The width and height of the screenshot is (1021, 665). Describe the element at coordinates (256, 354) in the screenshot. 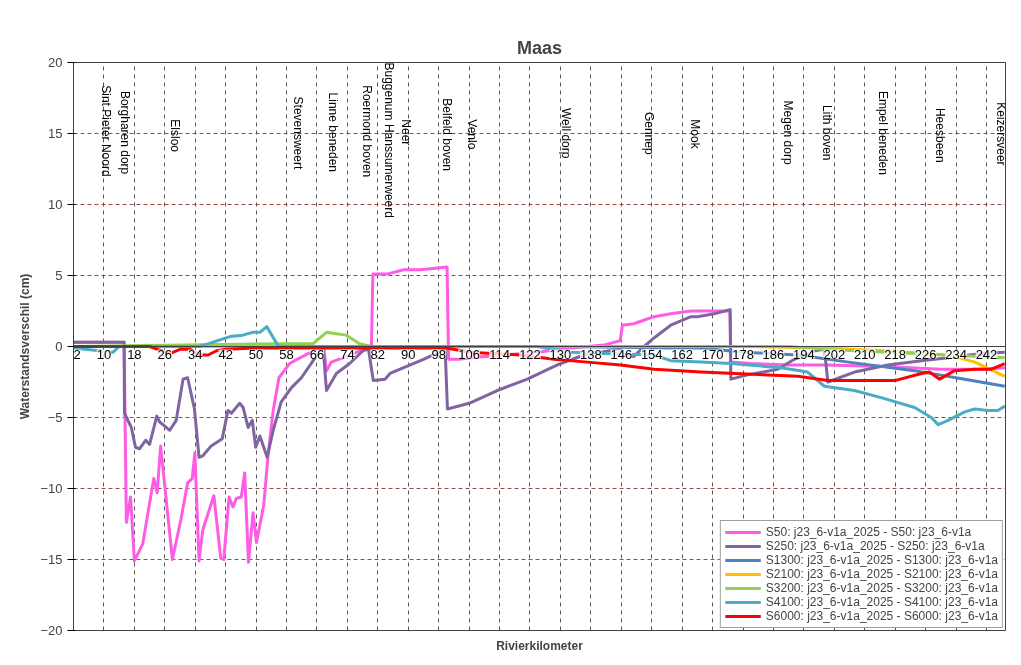

I see `x-tick-label: 50` at that location.